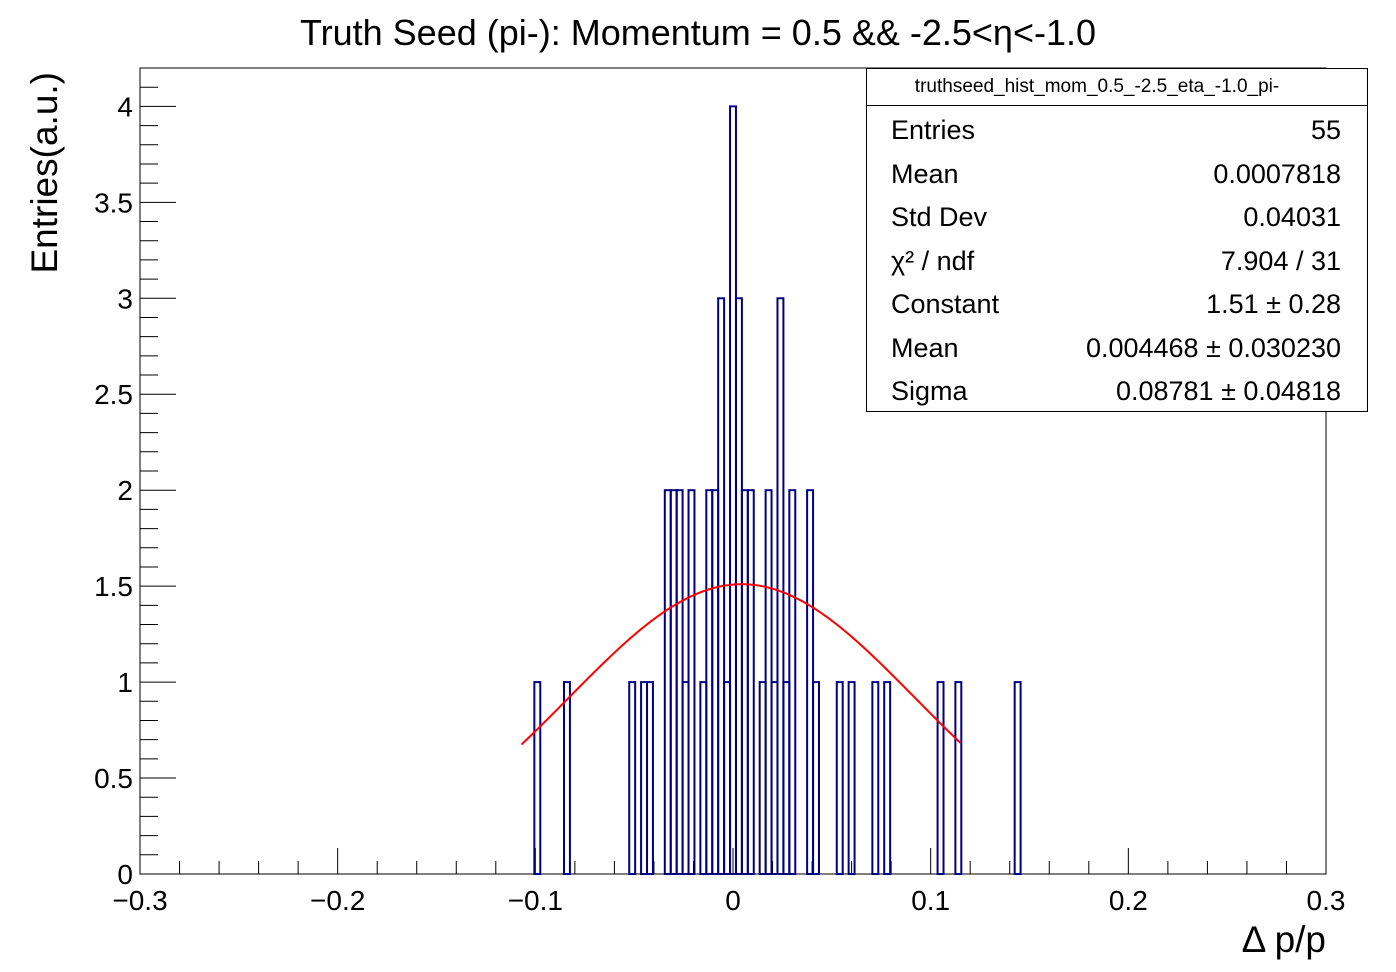 Image resolution: width=1396 pixels, height=972 pixels. I want to click on stats-row: Sigma 0.08781 ± 0.04818, so click(1117, 391).